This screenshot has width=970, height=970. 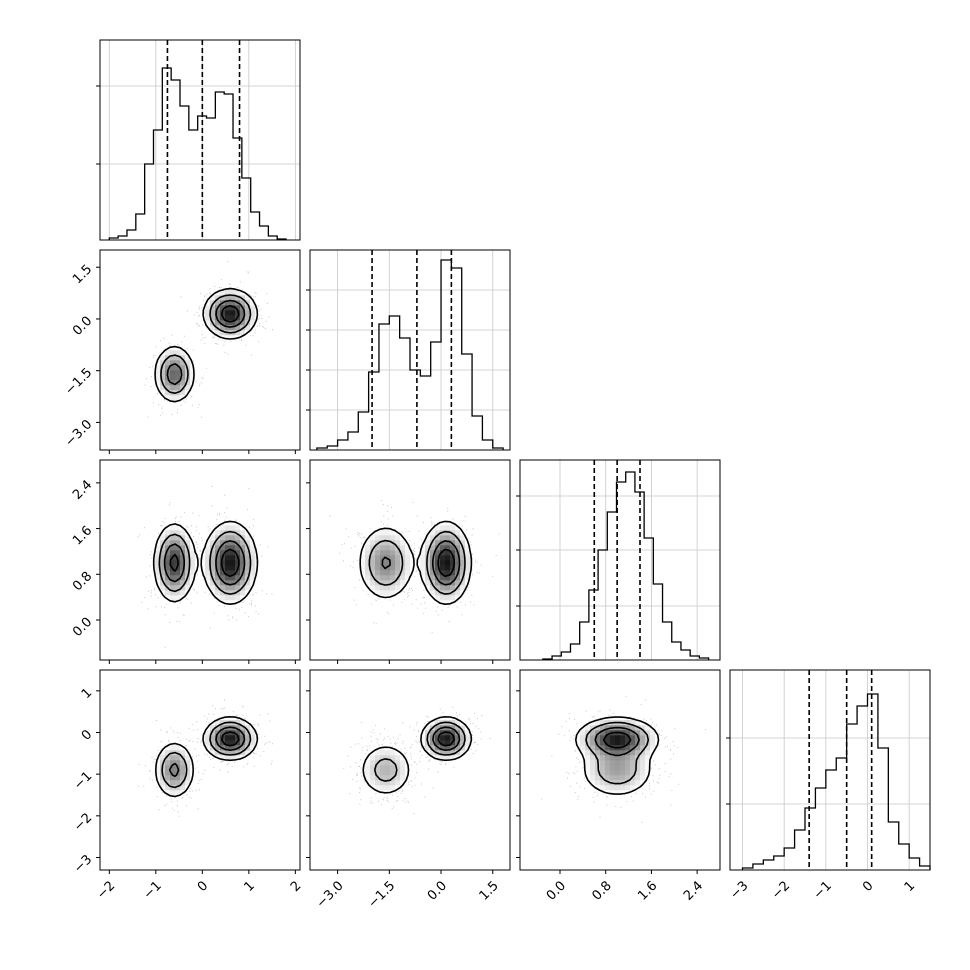 I want to click on x-tick-label: 0.0, so click(x=437, y=890).